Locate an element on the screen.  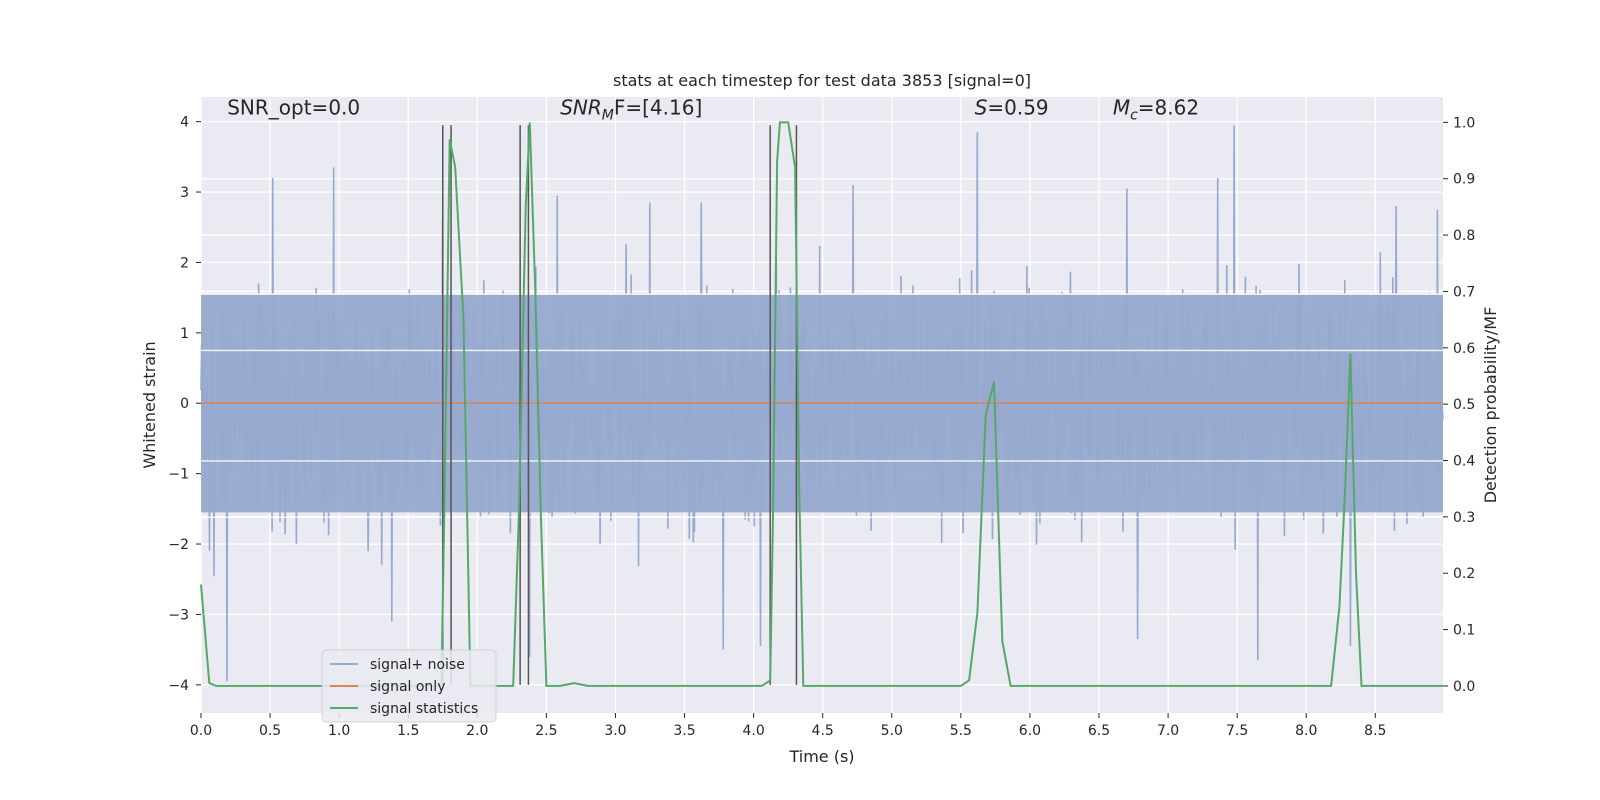
y-tick-label-left: 0 is located at coordinates (184, 404).